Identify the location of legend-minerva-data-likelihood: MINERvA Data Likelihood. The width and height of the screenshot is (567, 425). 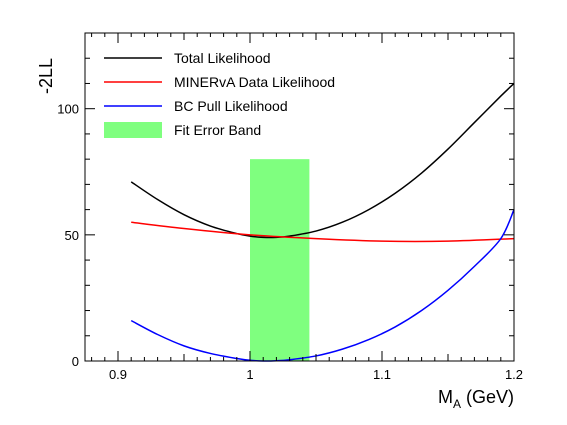
(219, 82).